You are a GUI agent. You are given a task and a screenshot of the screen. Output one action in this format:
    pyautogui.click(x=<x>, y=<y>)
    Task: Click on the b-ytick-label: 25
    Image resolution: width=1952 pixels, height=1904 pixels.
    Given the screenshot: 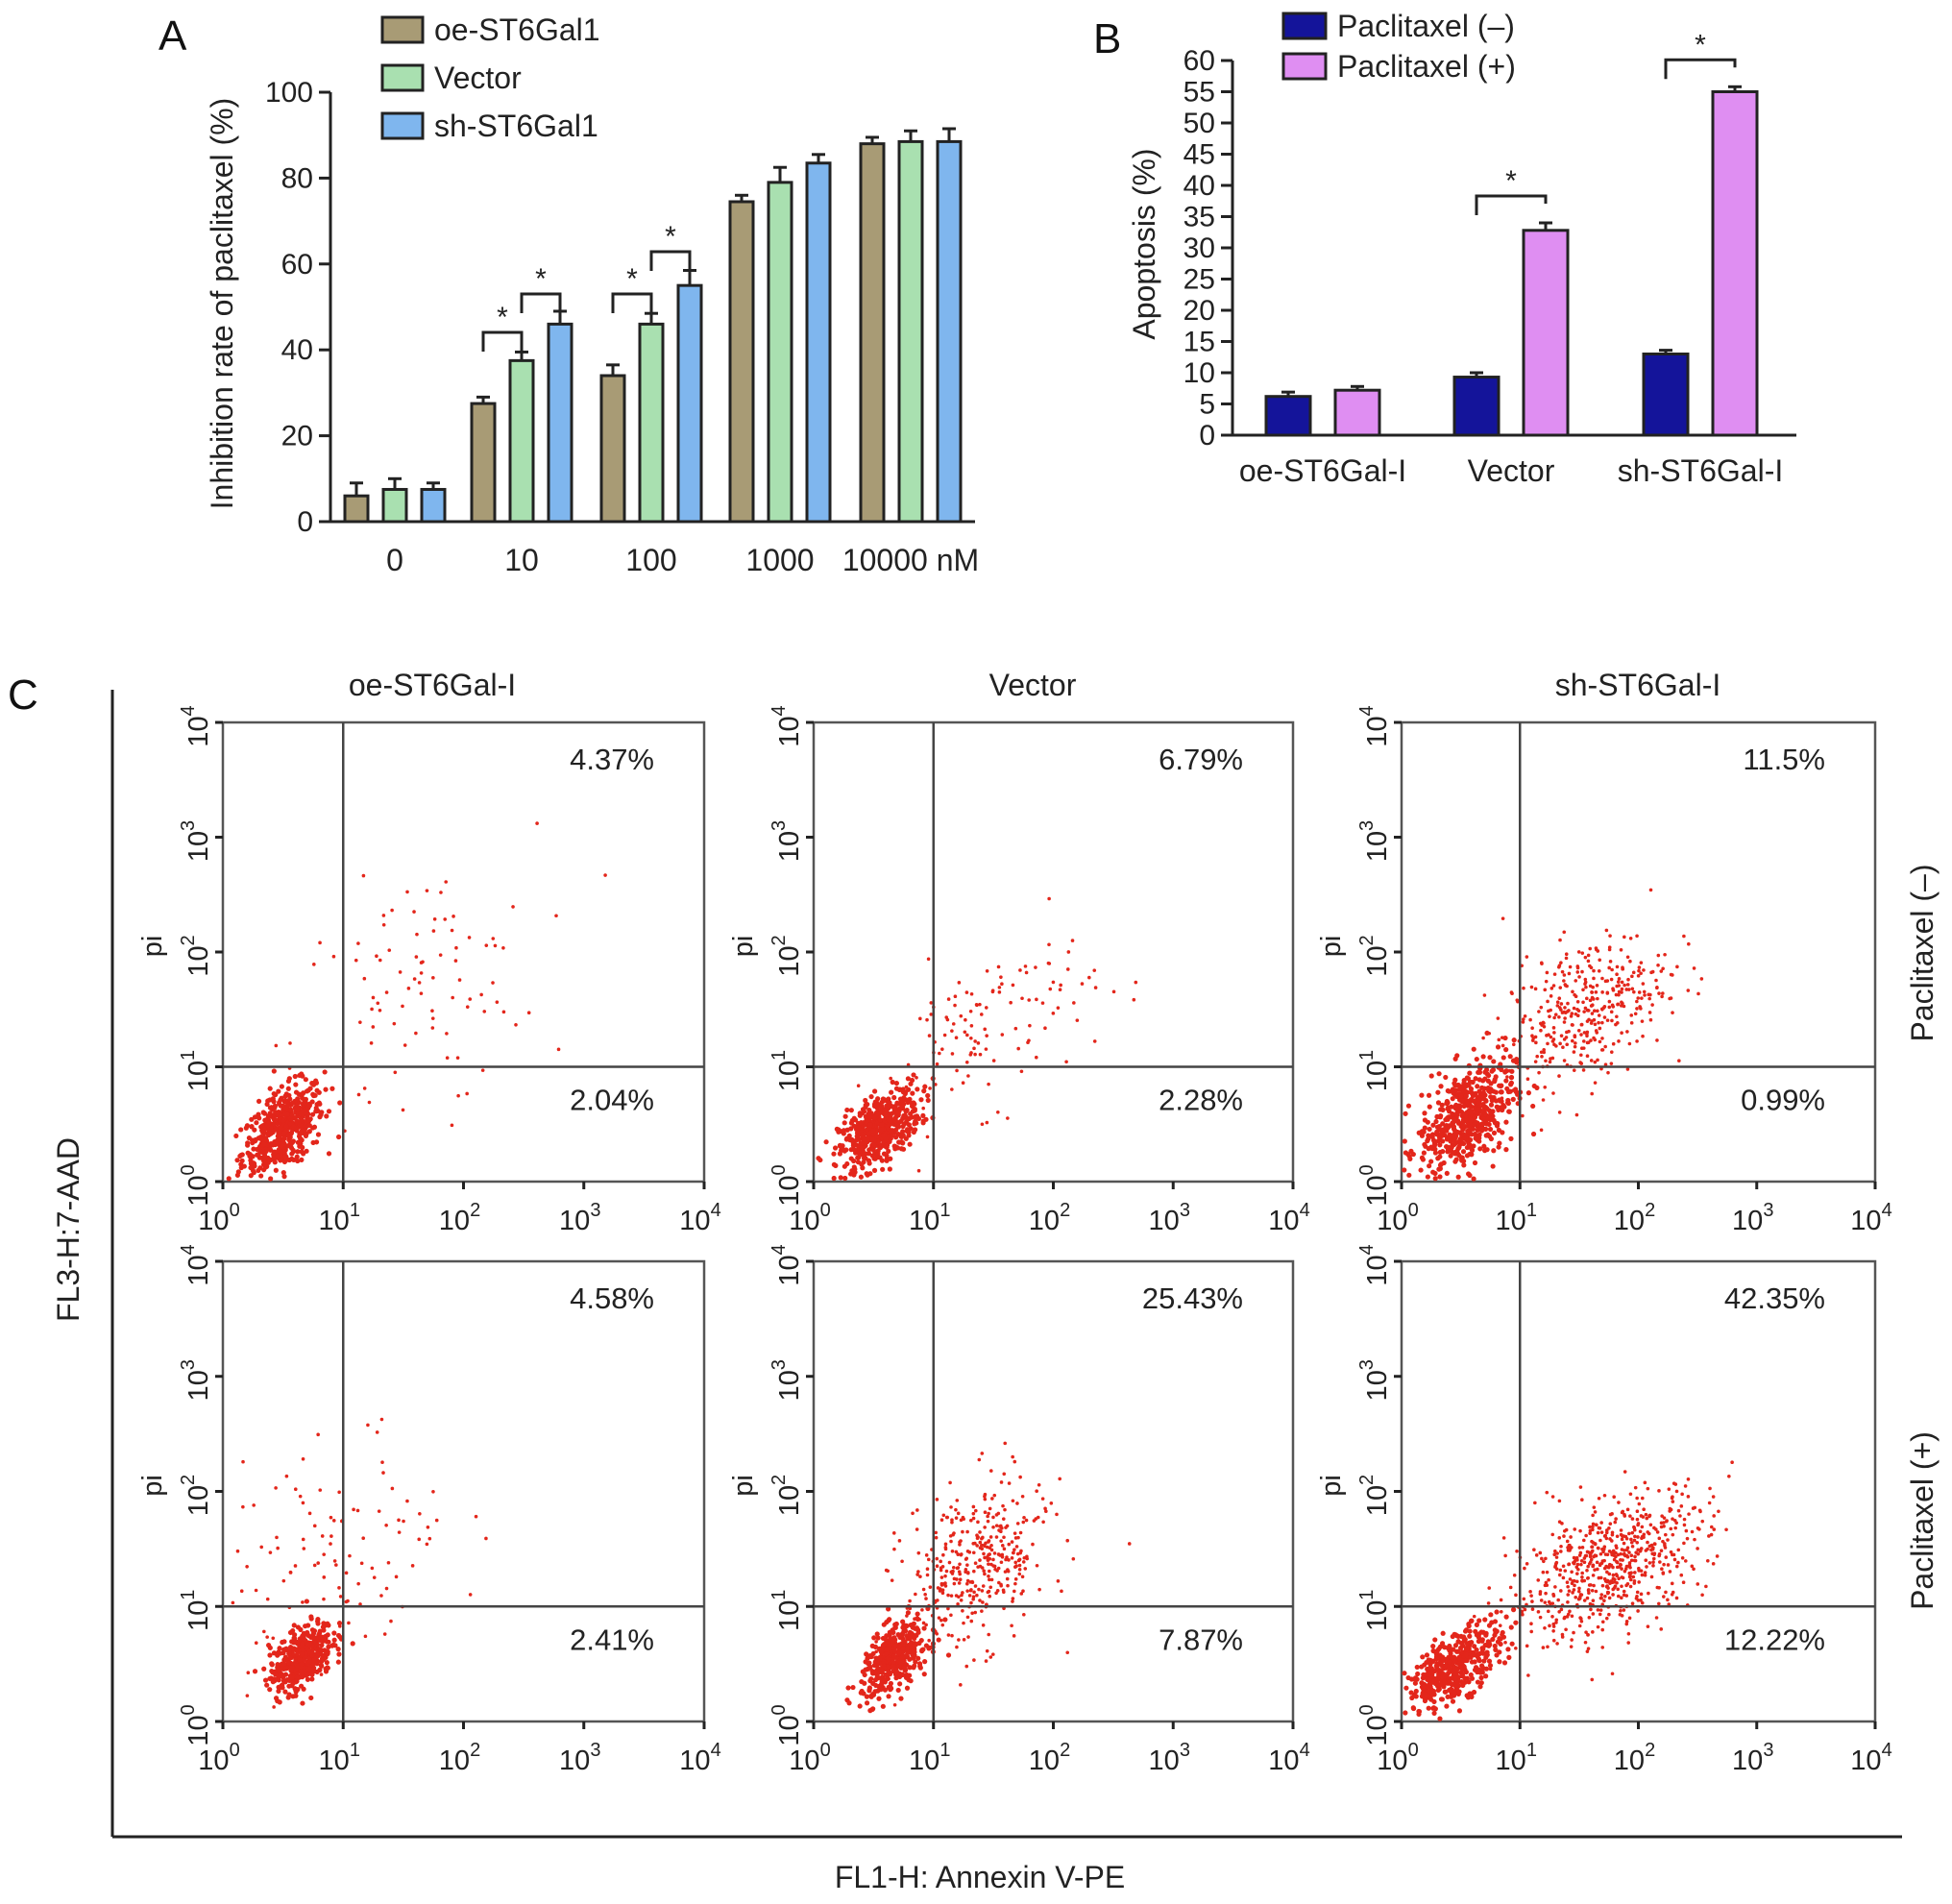 What is the action you would take?
    pyautogui.click(x=1199, y=280)
    